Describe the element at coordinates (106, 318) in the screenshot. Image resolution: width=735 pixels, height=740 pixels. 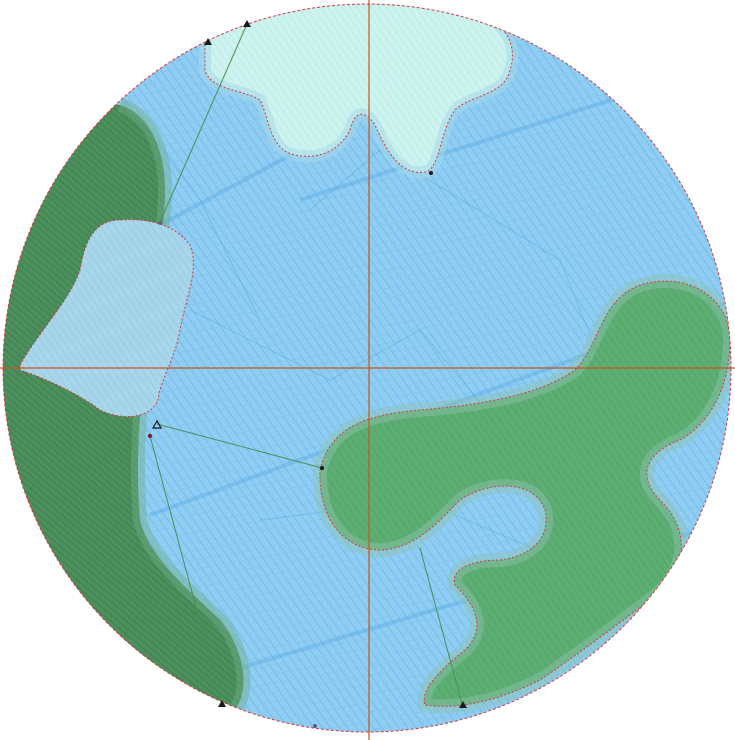
I see `light-land-patch` at that location.